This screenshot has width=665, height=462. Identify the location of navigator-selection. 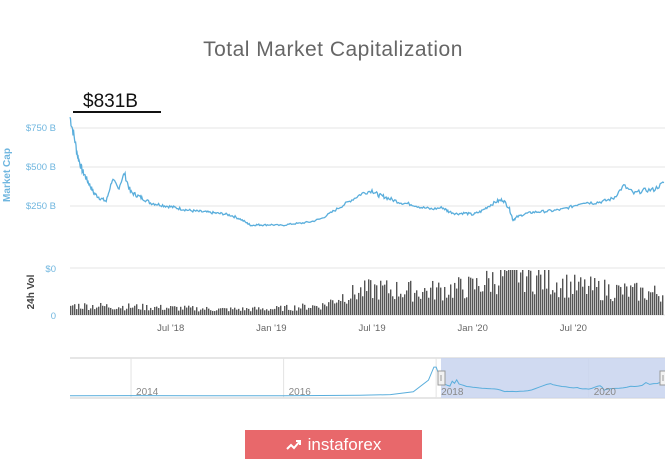
(553, 378).